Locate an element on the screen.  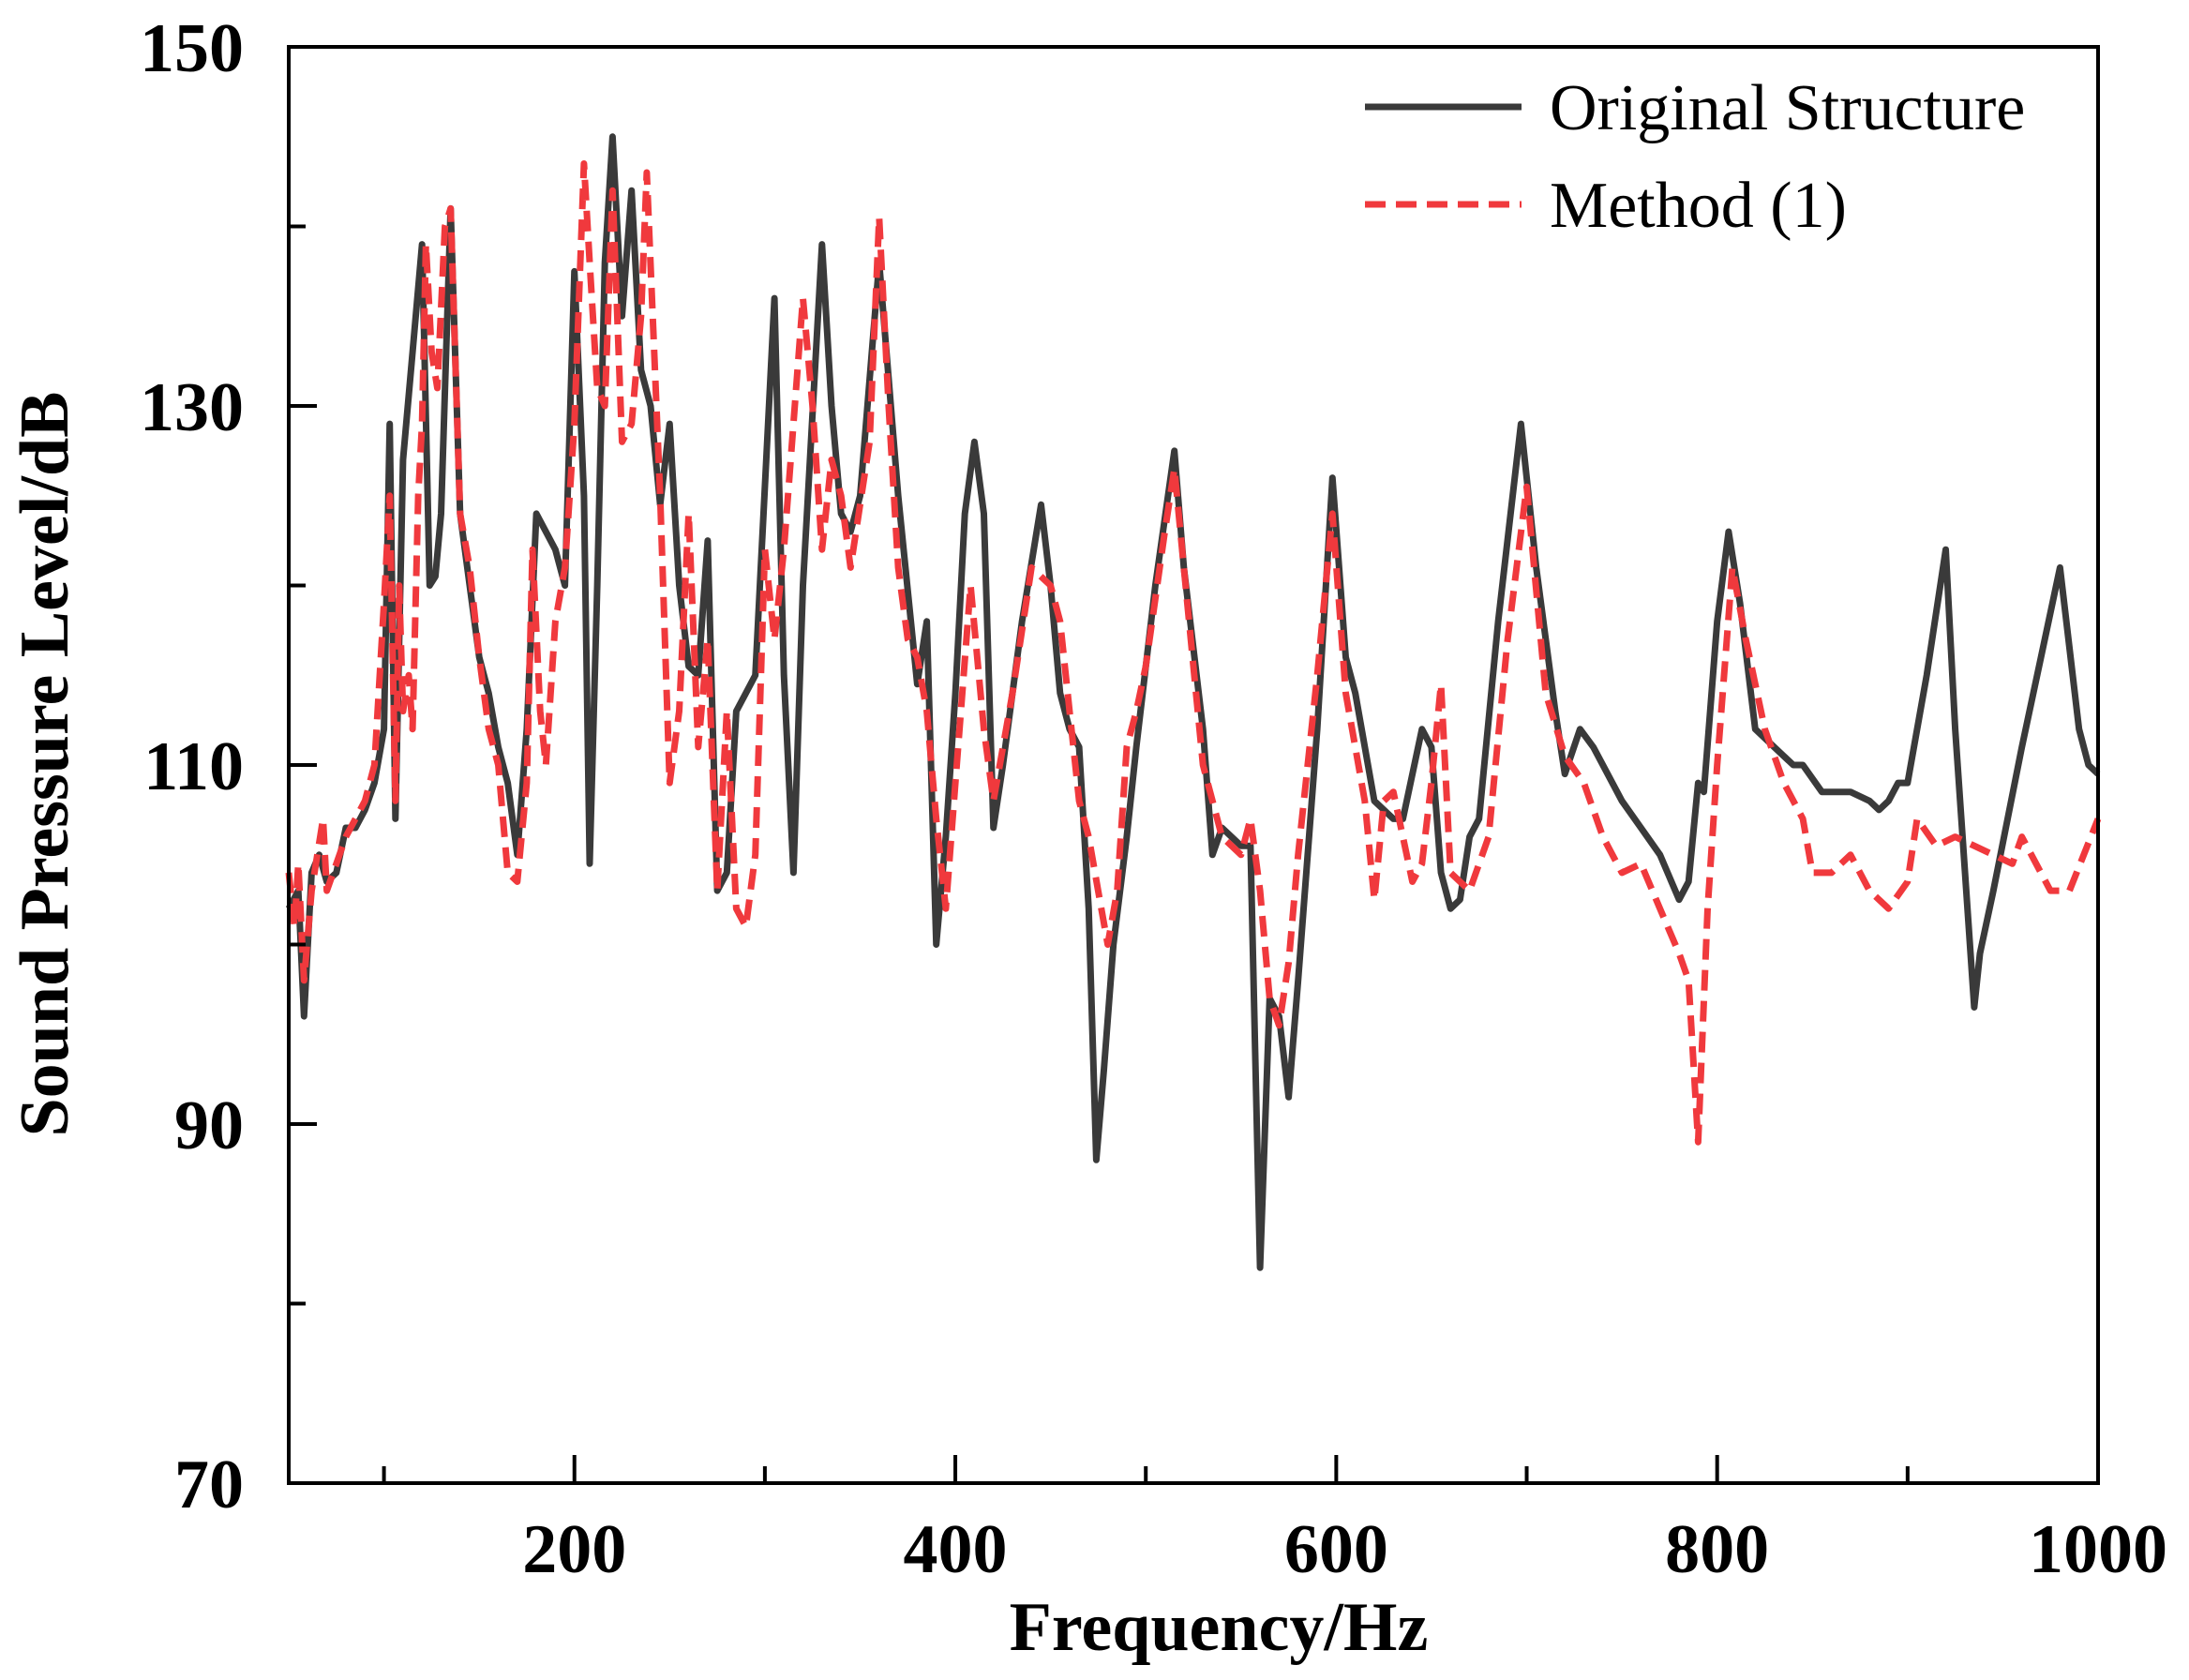
legend-label: Original Structure is located at coordinates (1788, 108).